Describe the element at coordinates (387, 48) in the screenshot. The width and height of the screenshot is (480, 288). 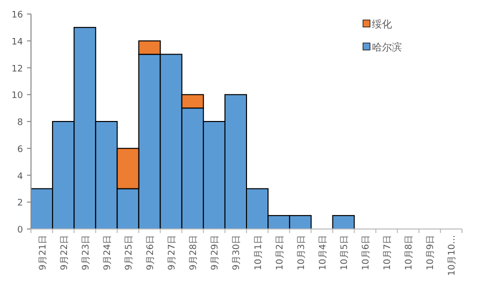
I see `legend-label: 哈尔滨` at that location.